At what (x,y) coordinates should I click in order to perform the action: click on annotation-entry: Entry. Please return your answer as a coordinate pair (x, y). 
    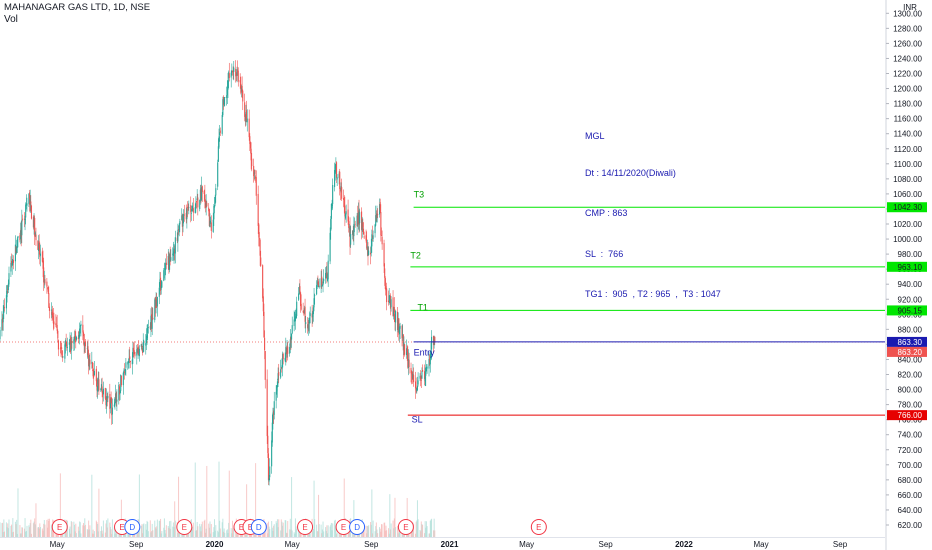
    Looking at the image, I should click on (425, 353).